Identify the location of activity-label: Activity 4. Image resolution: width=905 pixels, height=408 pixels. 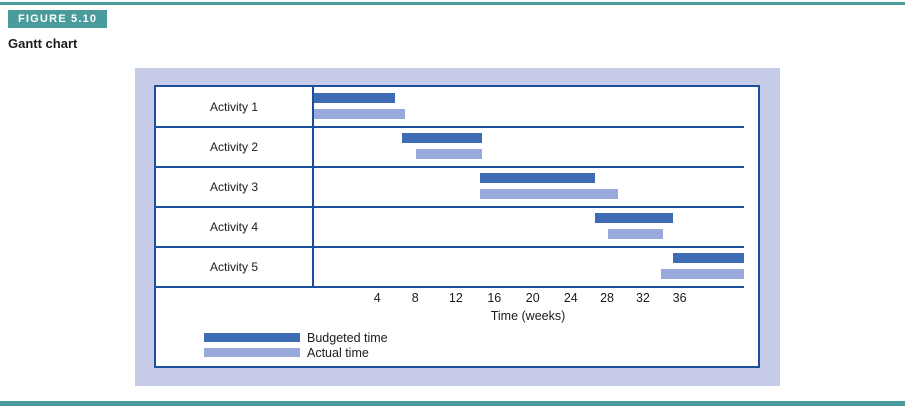
(233, 227).